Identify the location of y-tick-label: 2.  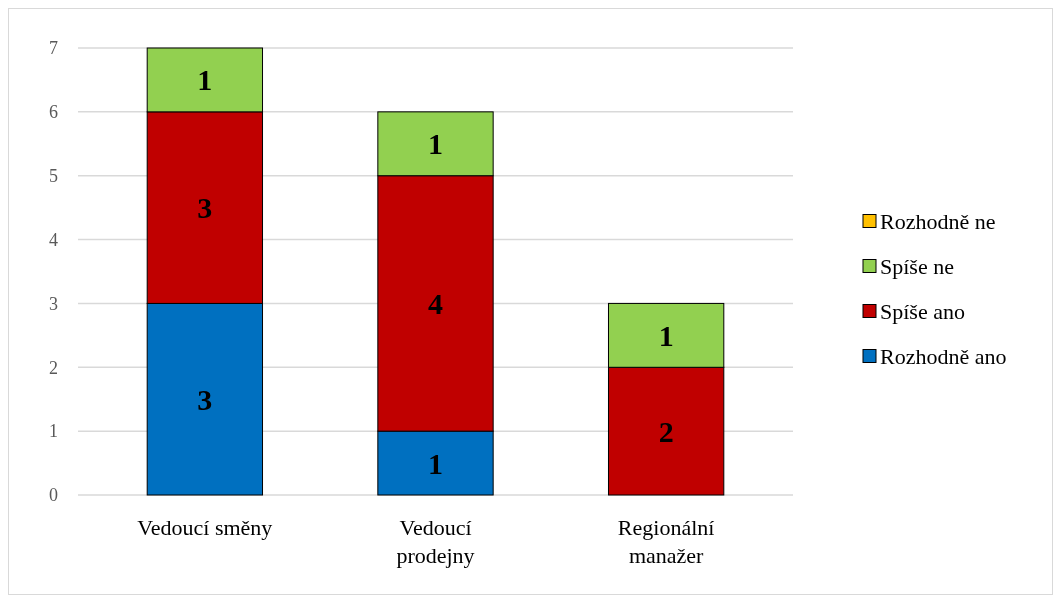
(53, 367).